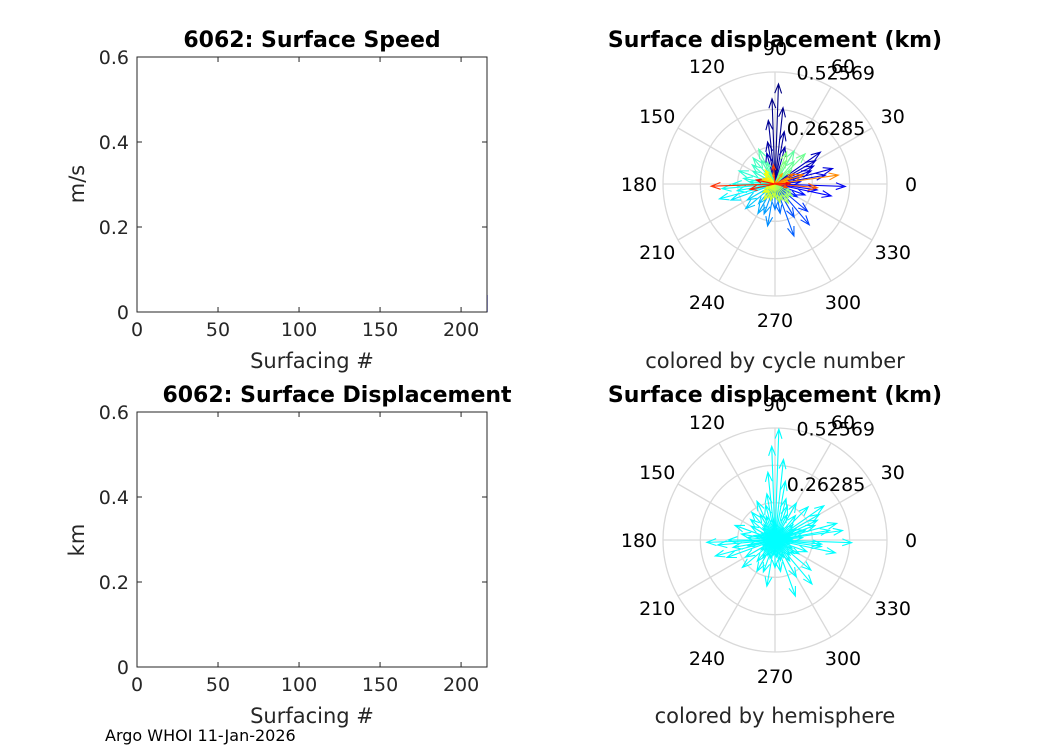 This screenshot has width=1050, height=750. I want to click on polar-cycle-angle-label: 270, so click(775, 321).